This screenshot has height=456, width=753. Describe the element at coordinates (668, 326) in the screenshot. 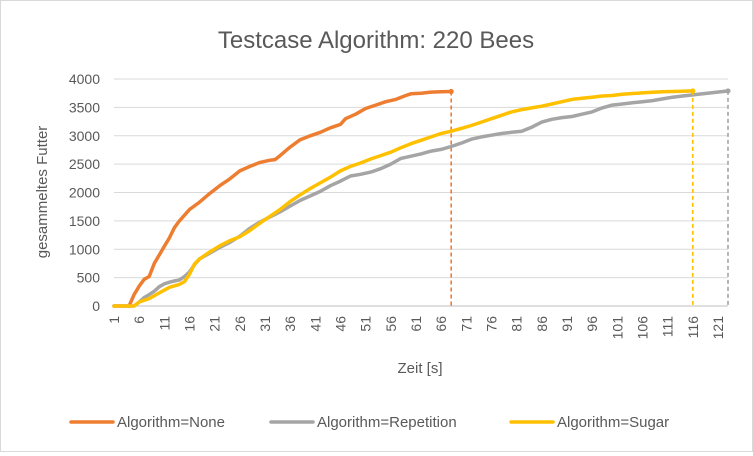

I see `x-tick-label: 111` at that location.